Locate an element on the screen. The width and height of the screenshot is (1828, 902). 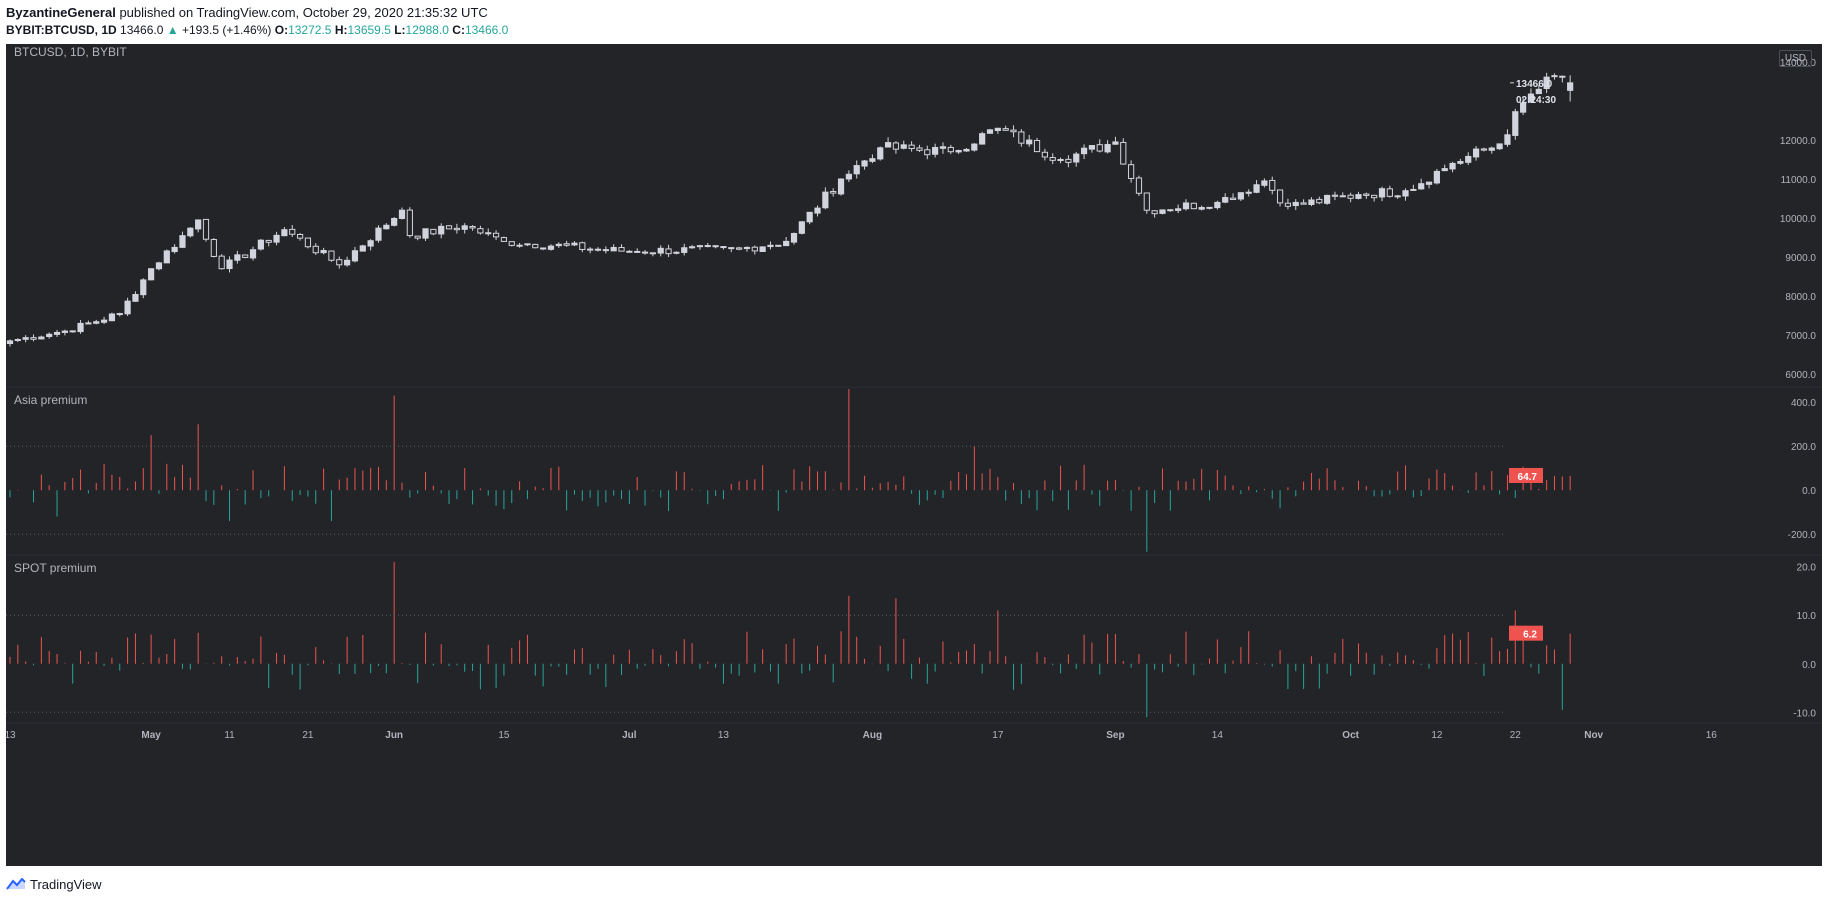
last-price-label: 13466.0 is located at coordinates (1534, 84).